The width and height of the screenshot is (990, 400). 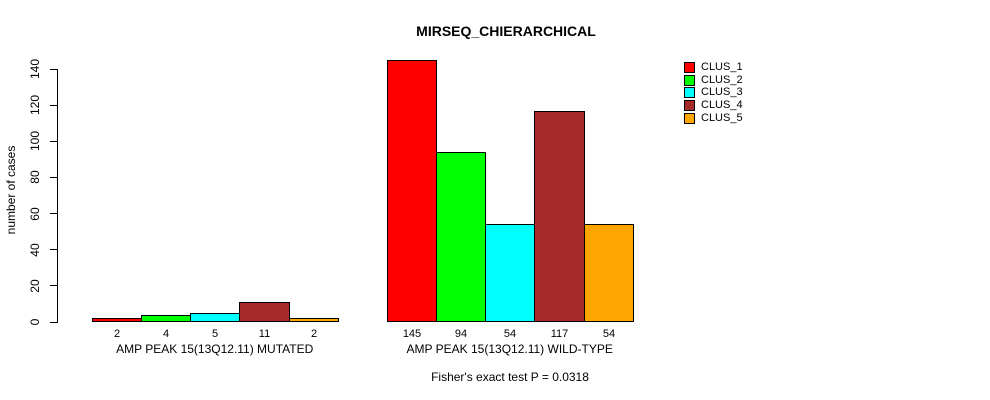 What do you see at coordinates (506, 31) in the screenshot?
I see `chart-title: MIRSEQ_CHIERARCHICAL` at bounding box center [506, 31].